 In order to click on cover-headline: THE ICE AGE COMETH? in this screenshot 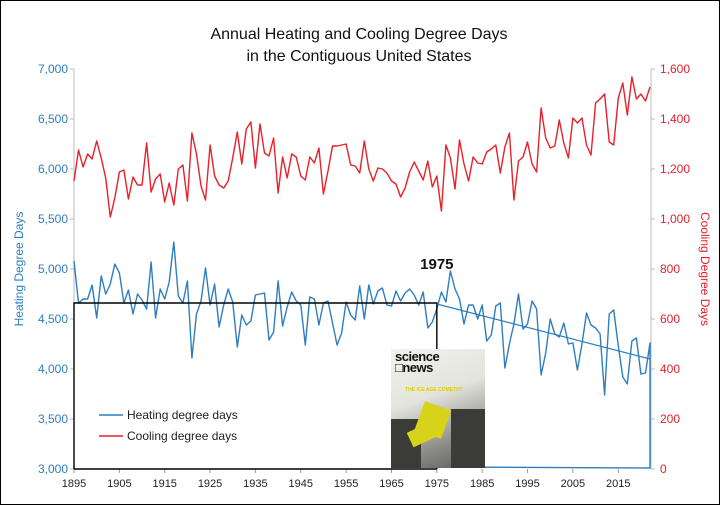, I will do `click(434, 390)`.